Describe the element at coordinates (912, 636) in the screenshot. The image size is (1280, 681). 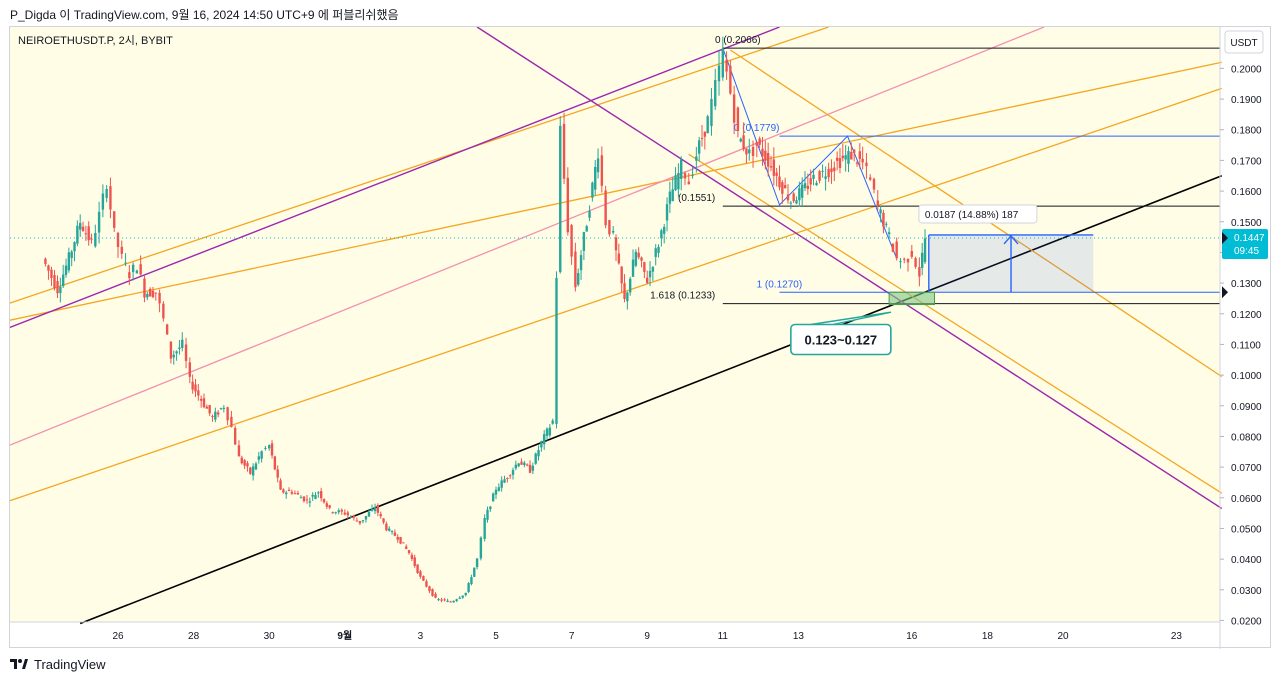
I see `time-tick-label: 16` at that location.